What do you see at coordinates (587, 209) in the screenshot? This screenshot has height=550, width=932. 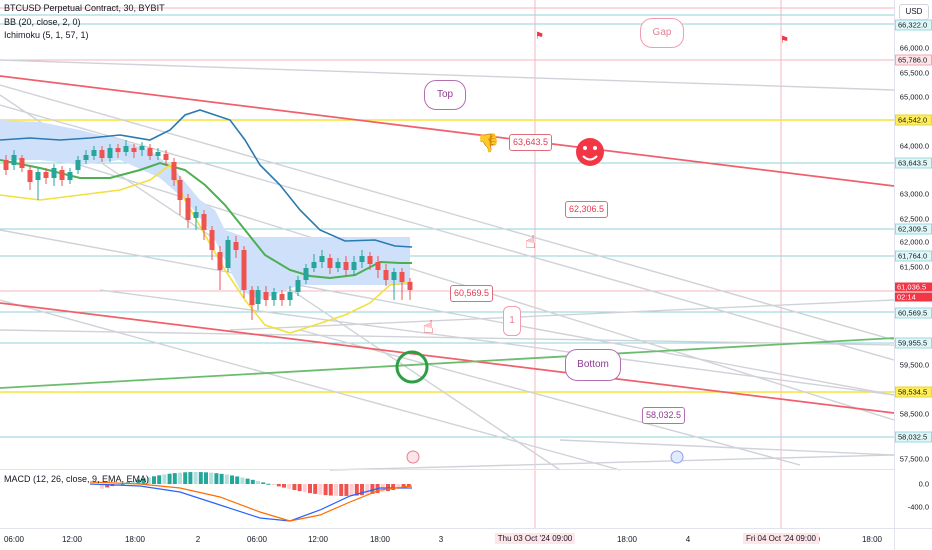 I see `callout-62306: 62,306.5` at bounding box center [587, 209].